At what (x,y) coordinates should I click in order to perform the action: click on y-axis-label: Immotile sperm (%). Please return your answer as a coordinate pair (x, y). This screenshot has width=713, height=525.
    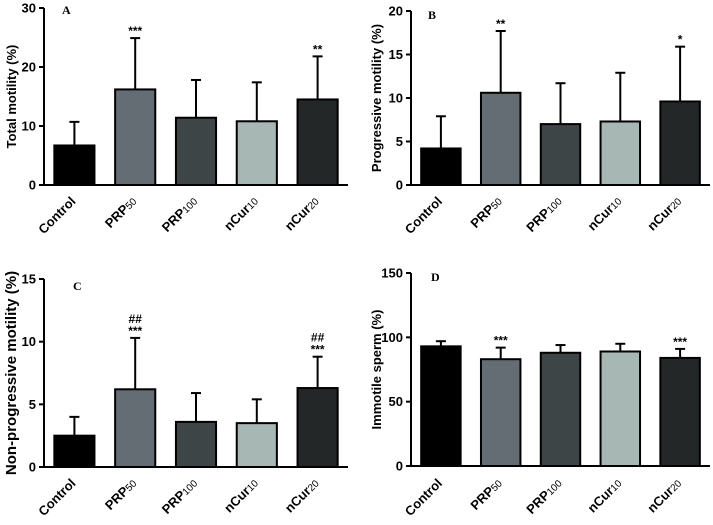
    Looking at the image, I should click on (376, 370).